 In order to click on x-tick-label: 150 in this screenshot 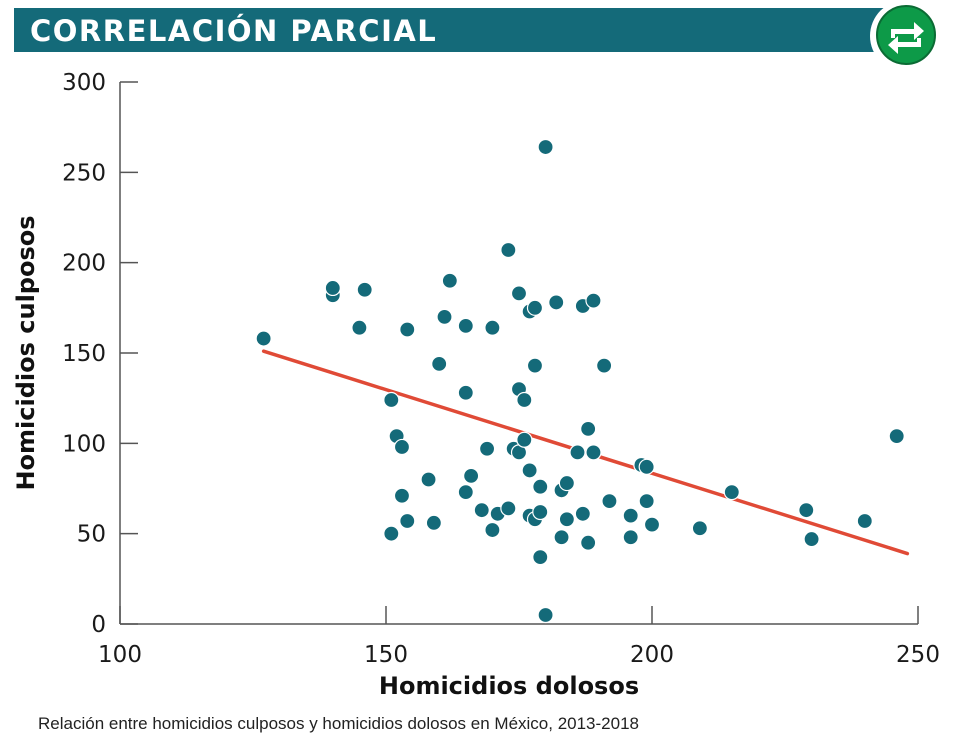, I will do `click(386, 655)`.